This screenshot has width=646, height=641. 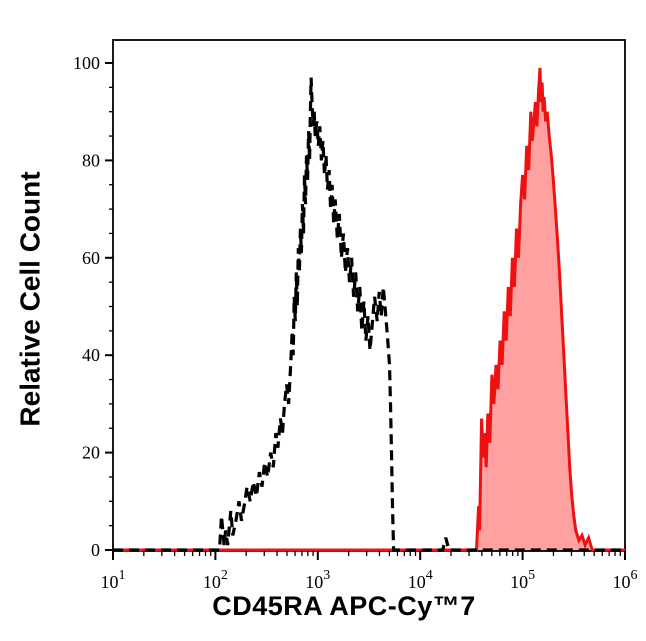 What do you see at coordinates (91, 355) in the screenshot?
I see `y-tick-label: 40` at bounding box center [91, 355].